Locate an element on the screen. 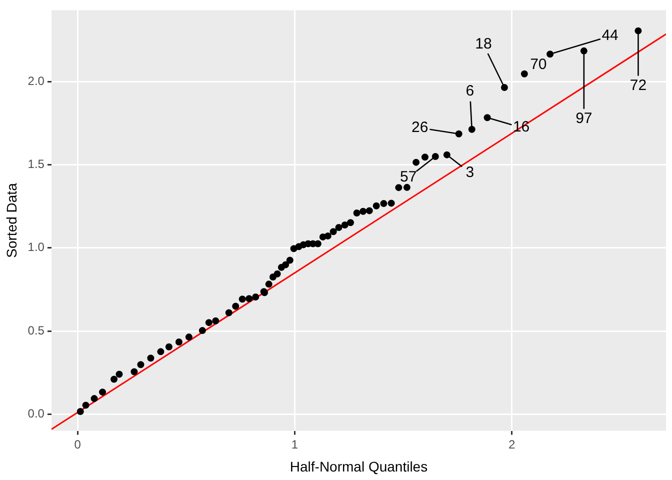 This screenshot has width=672, height=480. annotation: 97 is located at coordinates (584, 119).